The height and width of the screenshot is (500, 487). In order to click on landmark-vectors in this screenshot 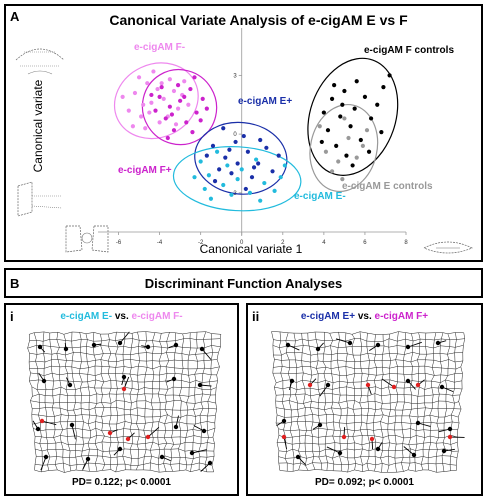, I will do `click(370, 402)`.